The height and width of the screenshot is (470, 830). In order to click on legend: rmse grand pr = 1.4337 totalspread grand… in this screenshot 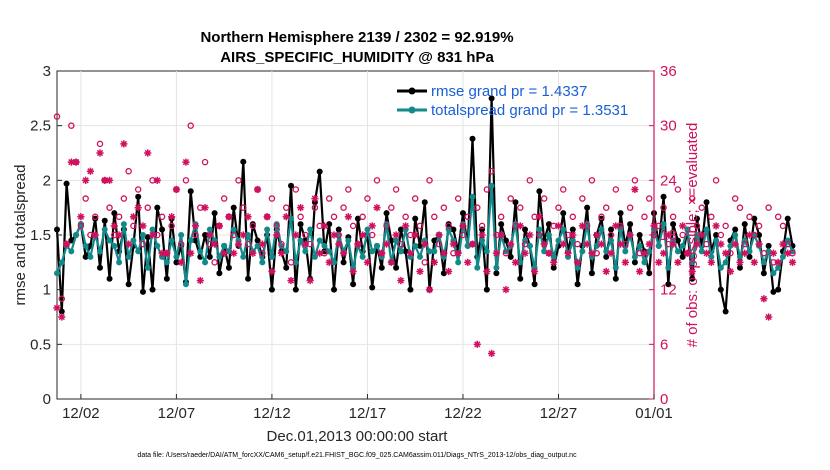, I will do `click(512, 101)`.